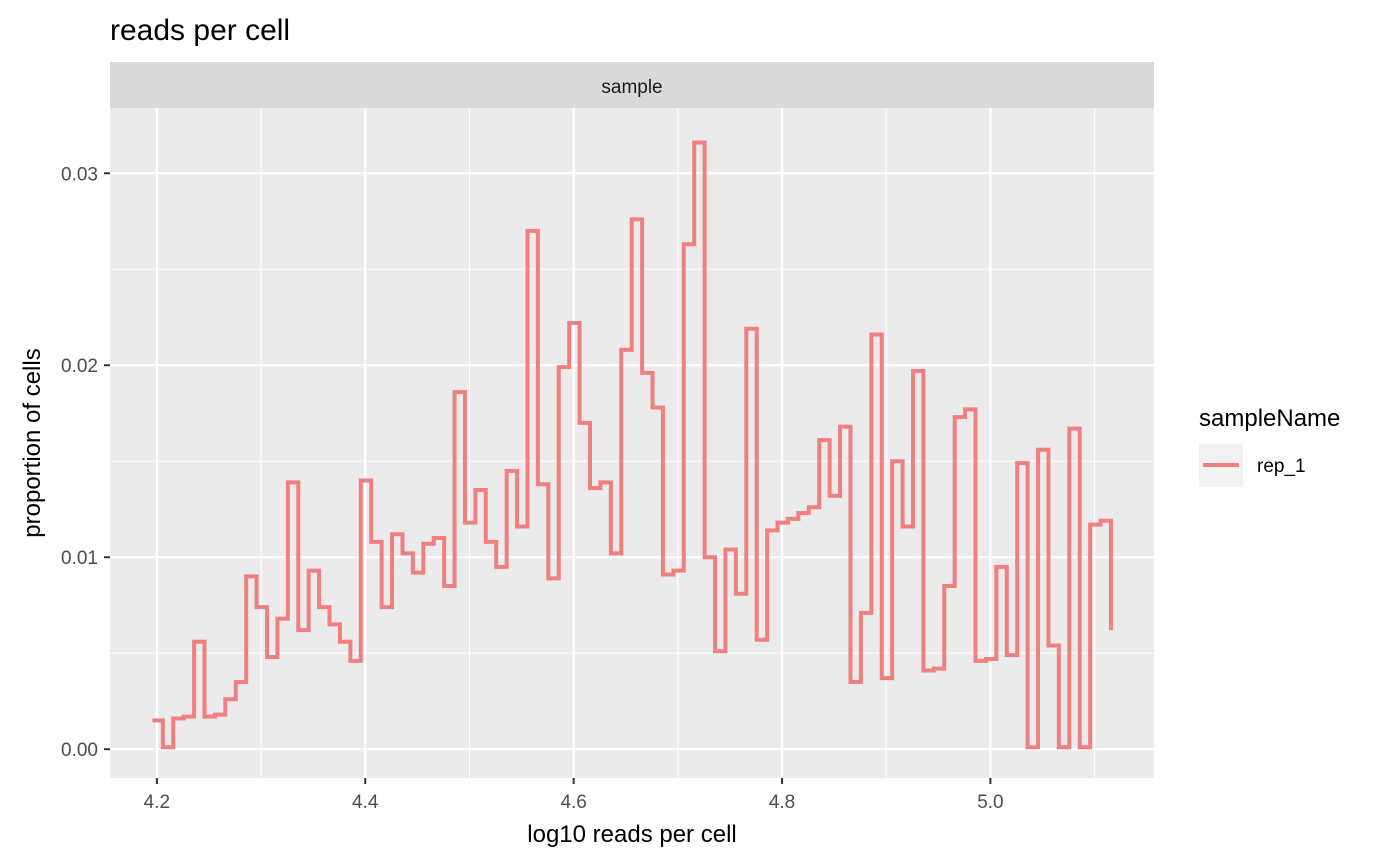  I want to click on y-axis-title: proportion of cells, so click(32, 442).